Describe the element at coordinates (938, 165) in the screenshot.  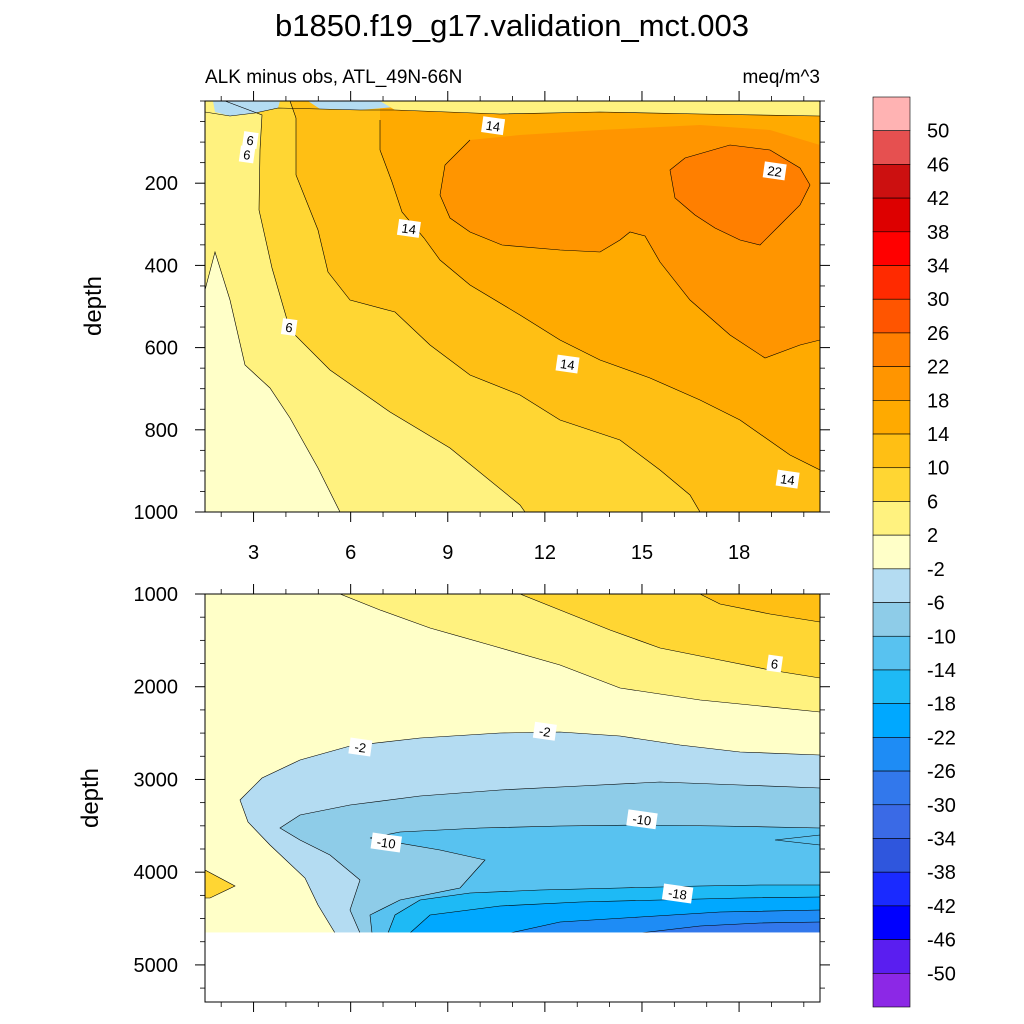
I see `colorbar-label: 46` at that location.